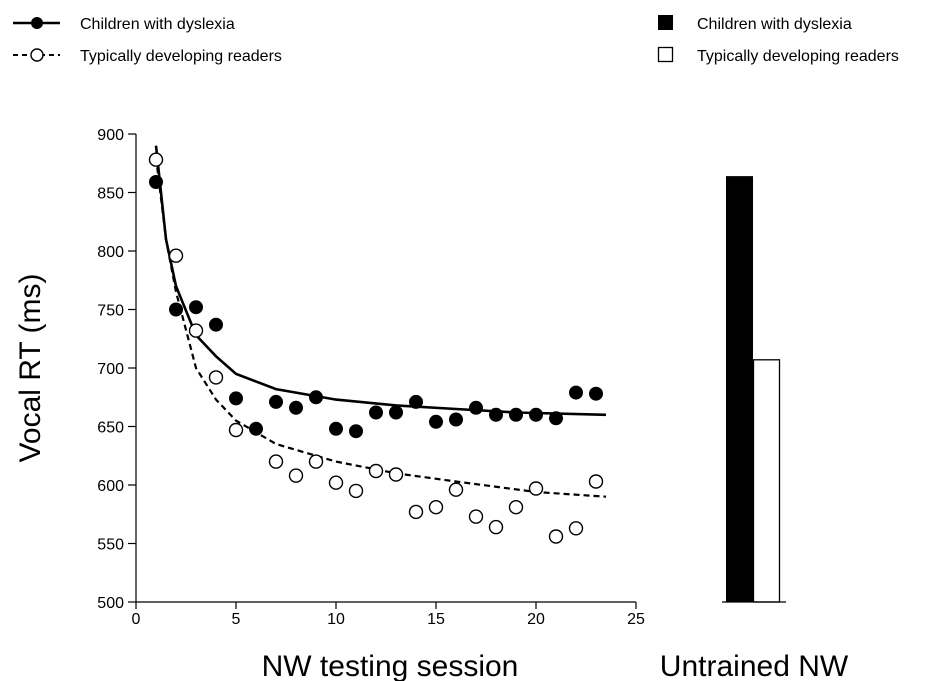 This screenshot has width=943, height=681. I want to click on legend-item-typical-line: Typically developing readers, so click(147, 56).